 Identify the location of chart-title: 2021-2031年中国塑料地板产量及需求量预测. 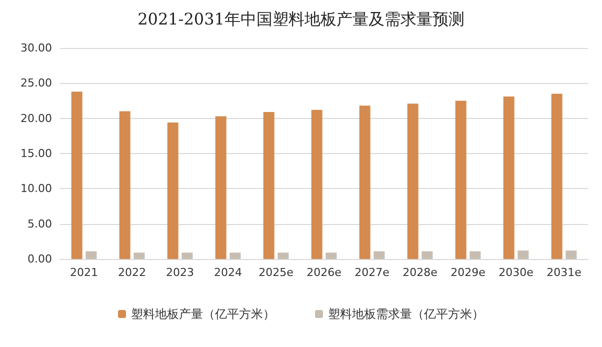
(301, 19).